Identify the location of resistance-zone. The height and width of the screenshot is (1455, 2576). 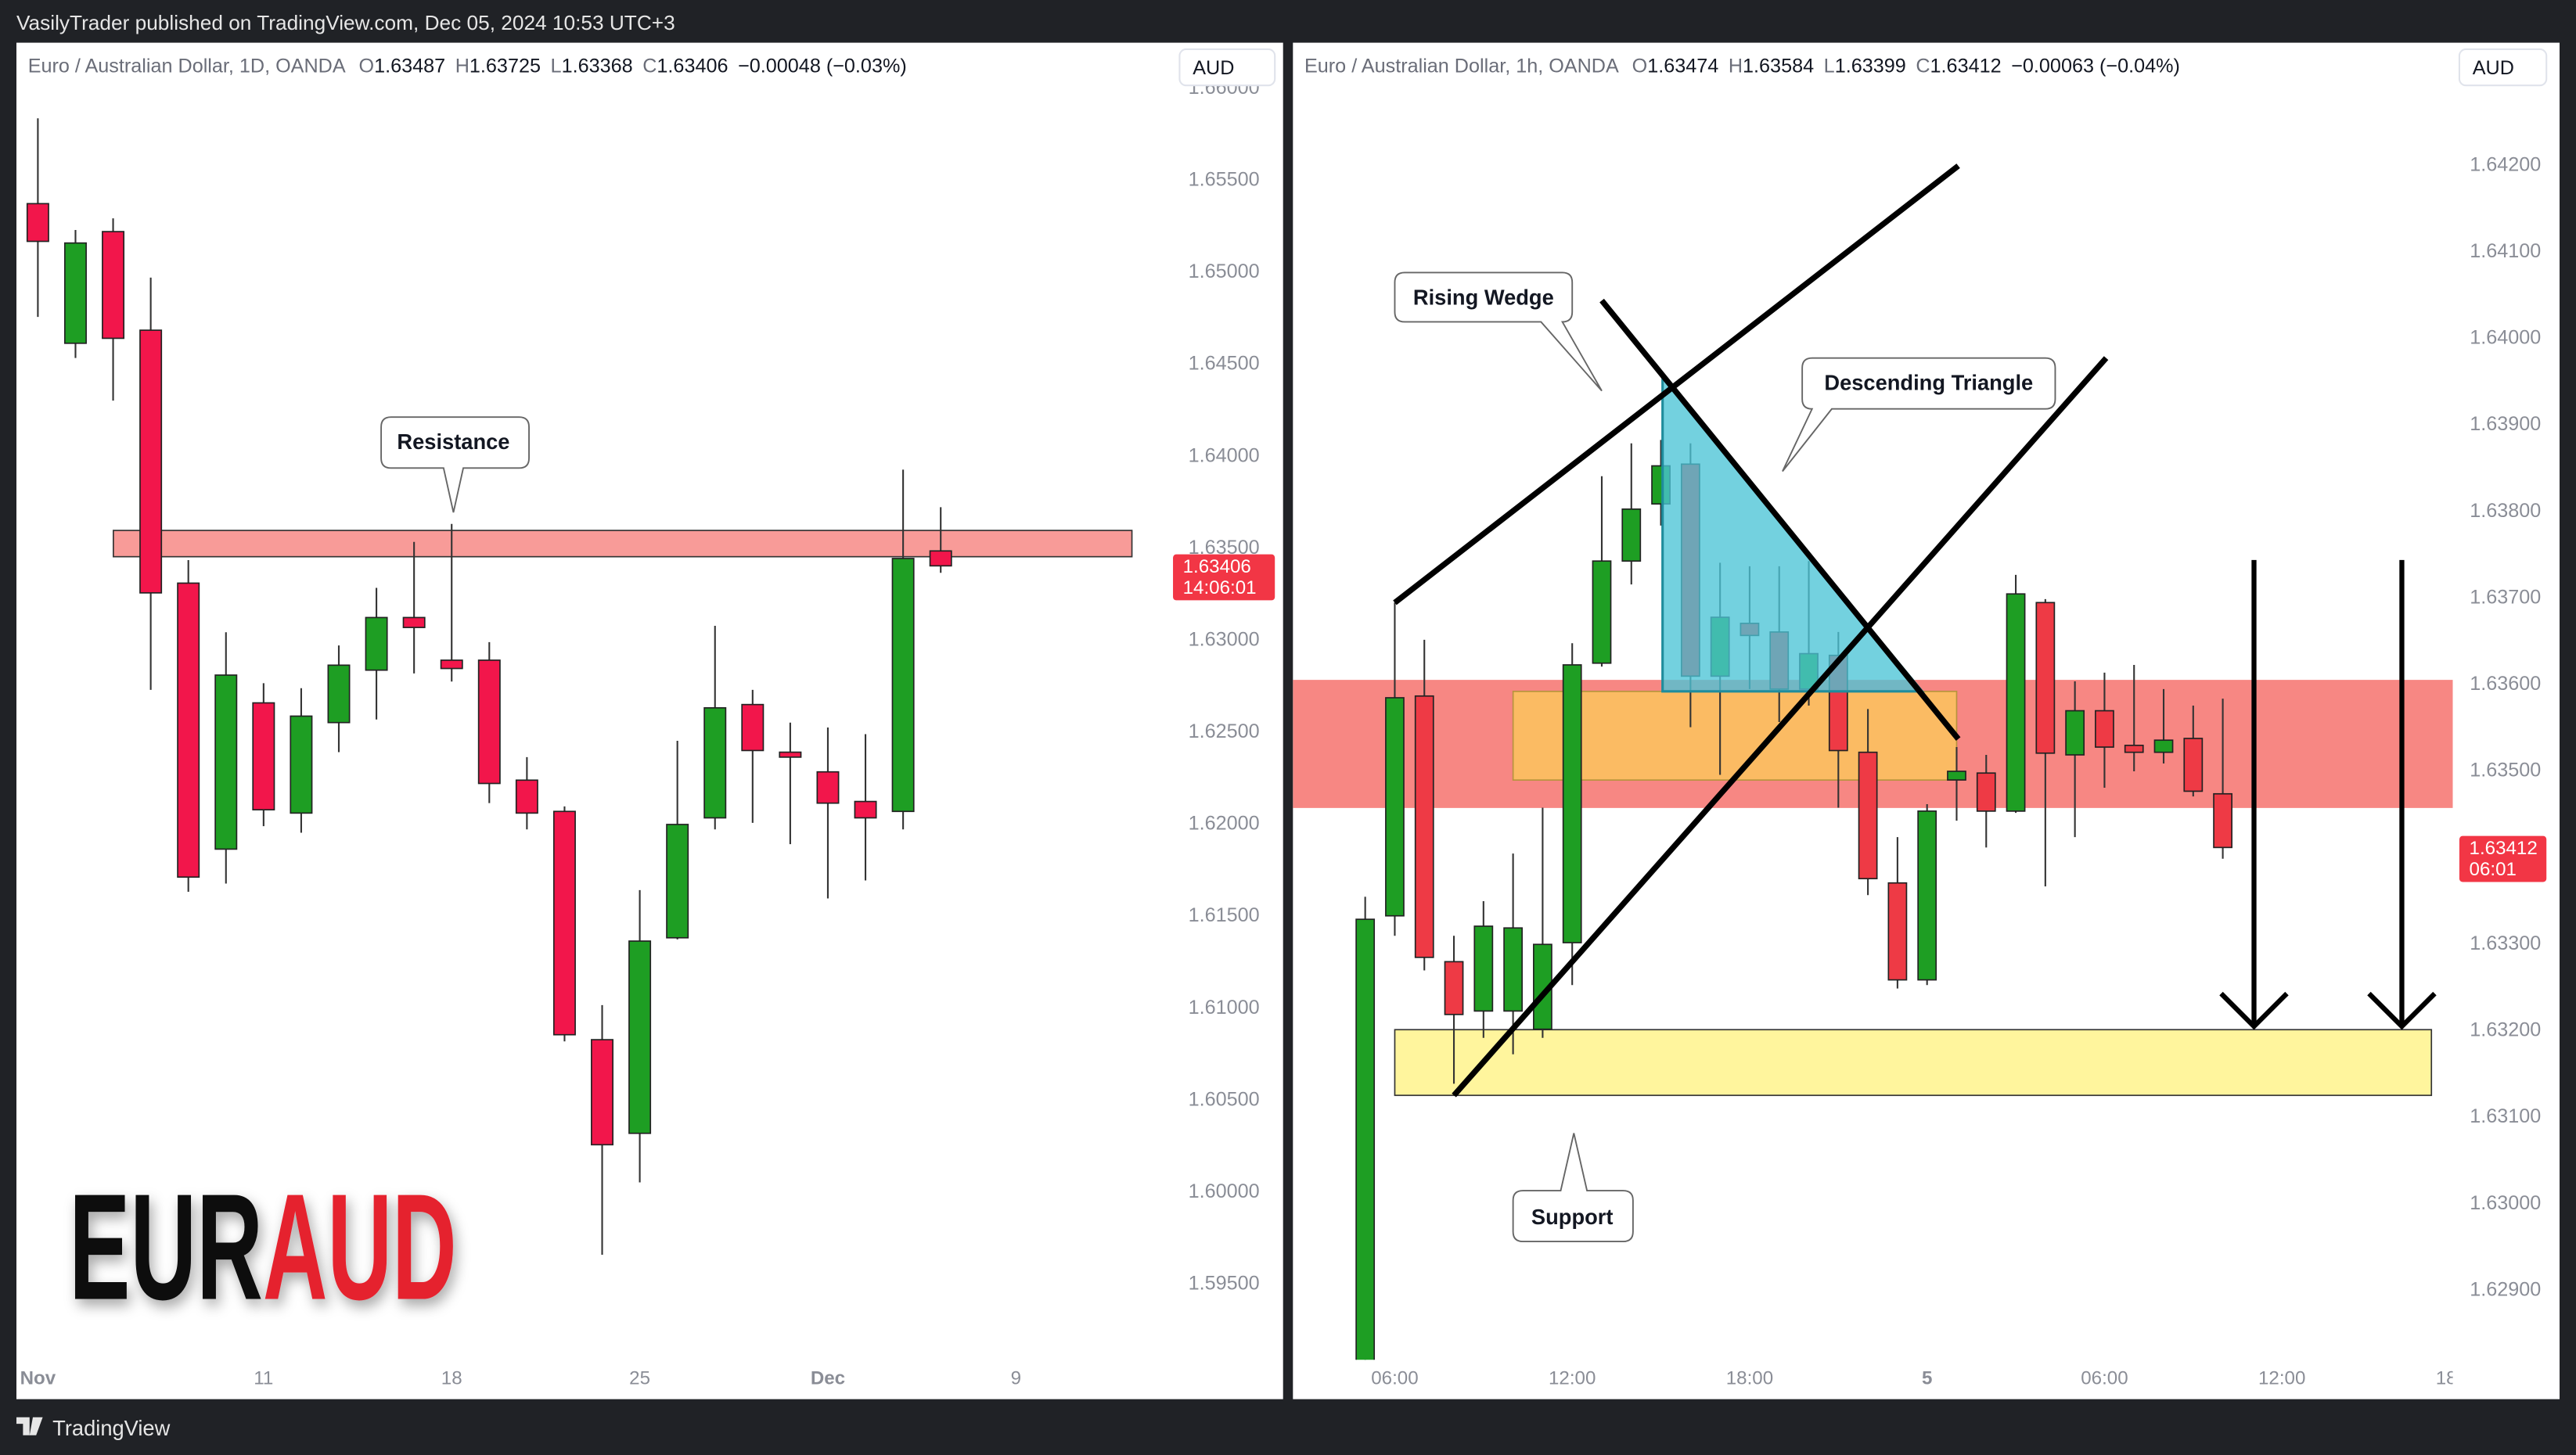
(623, 544).